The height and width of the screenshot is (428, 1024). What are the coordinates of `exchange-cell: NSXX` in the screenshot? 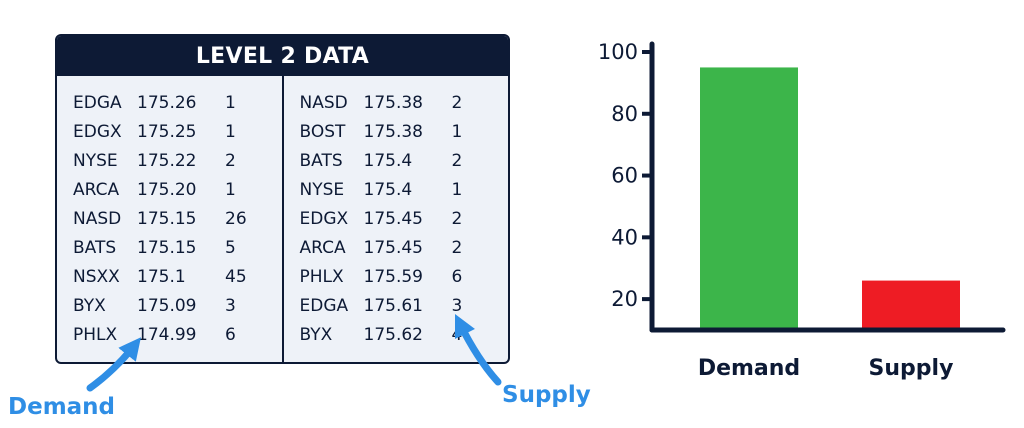 It's located at (96, 276).